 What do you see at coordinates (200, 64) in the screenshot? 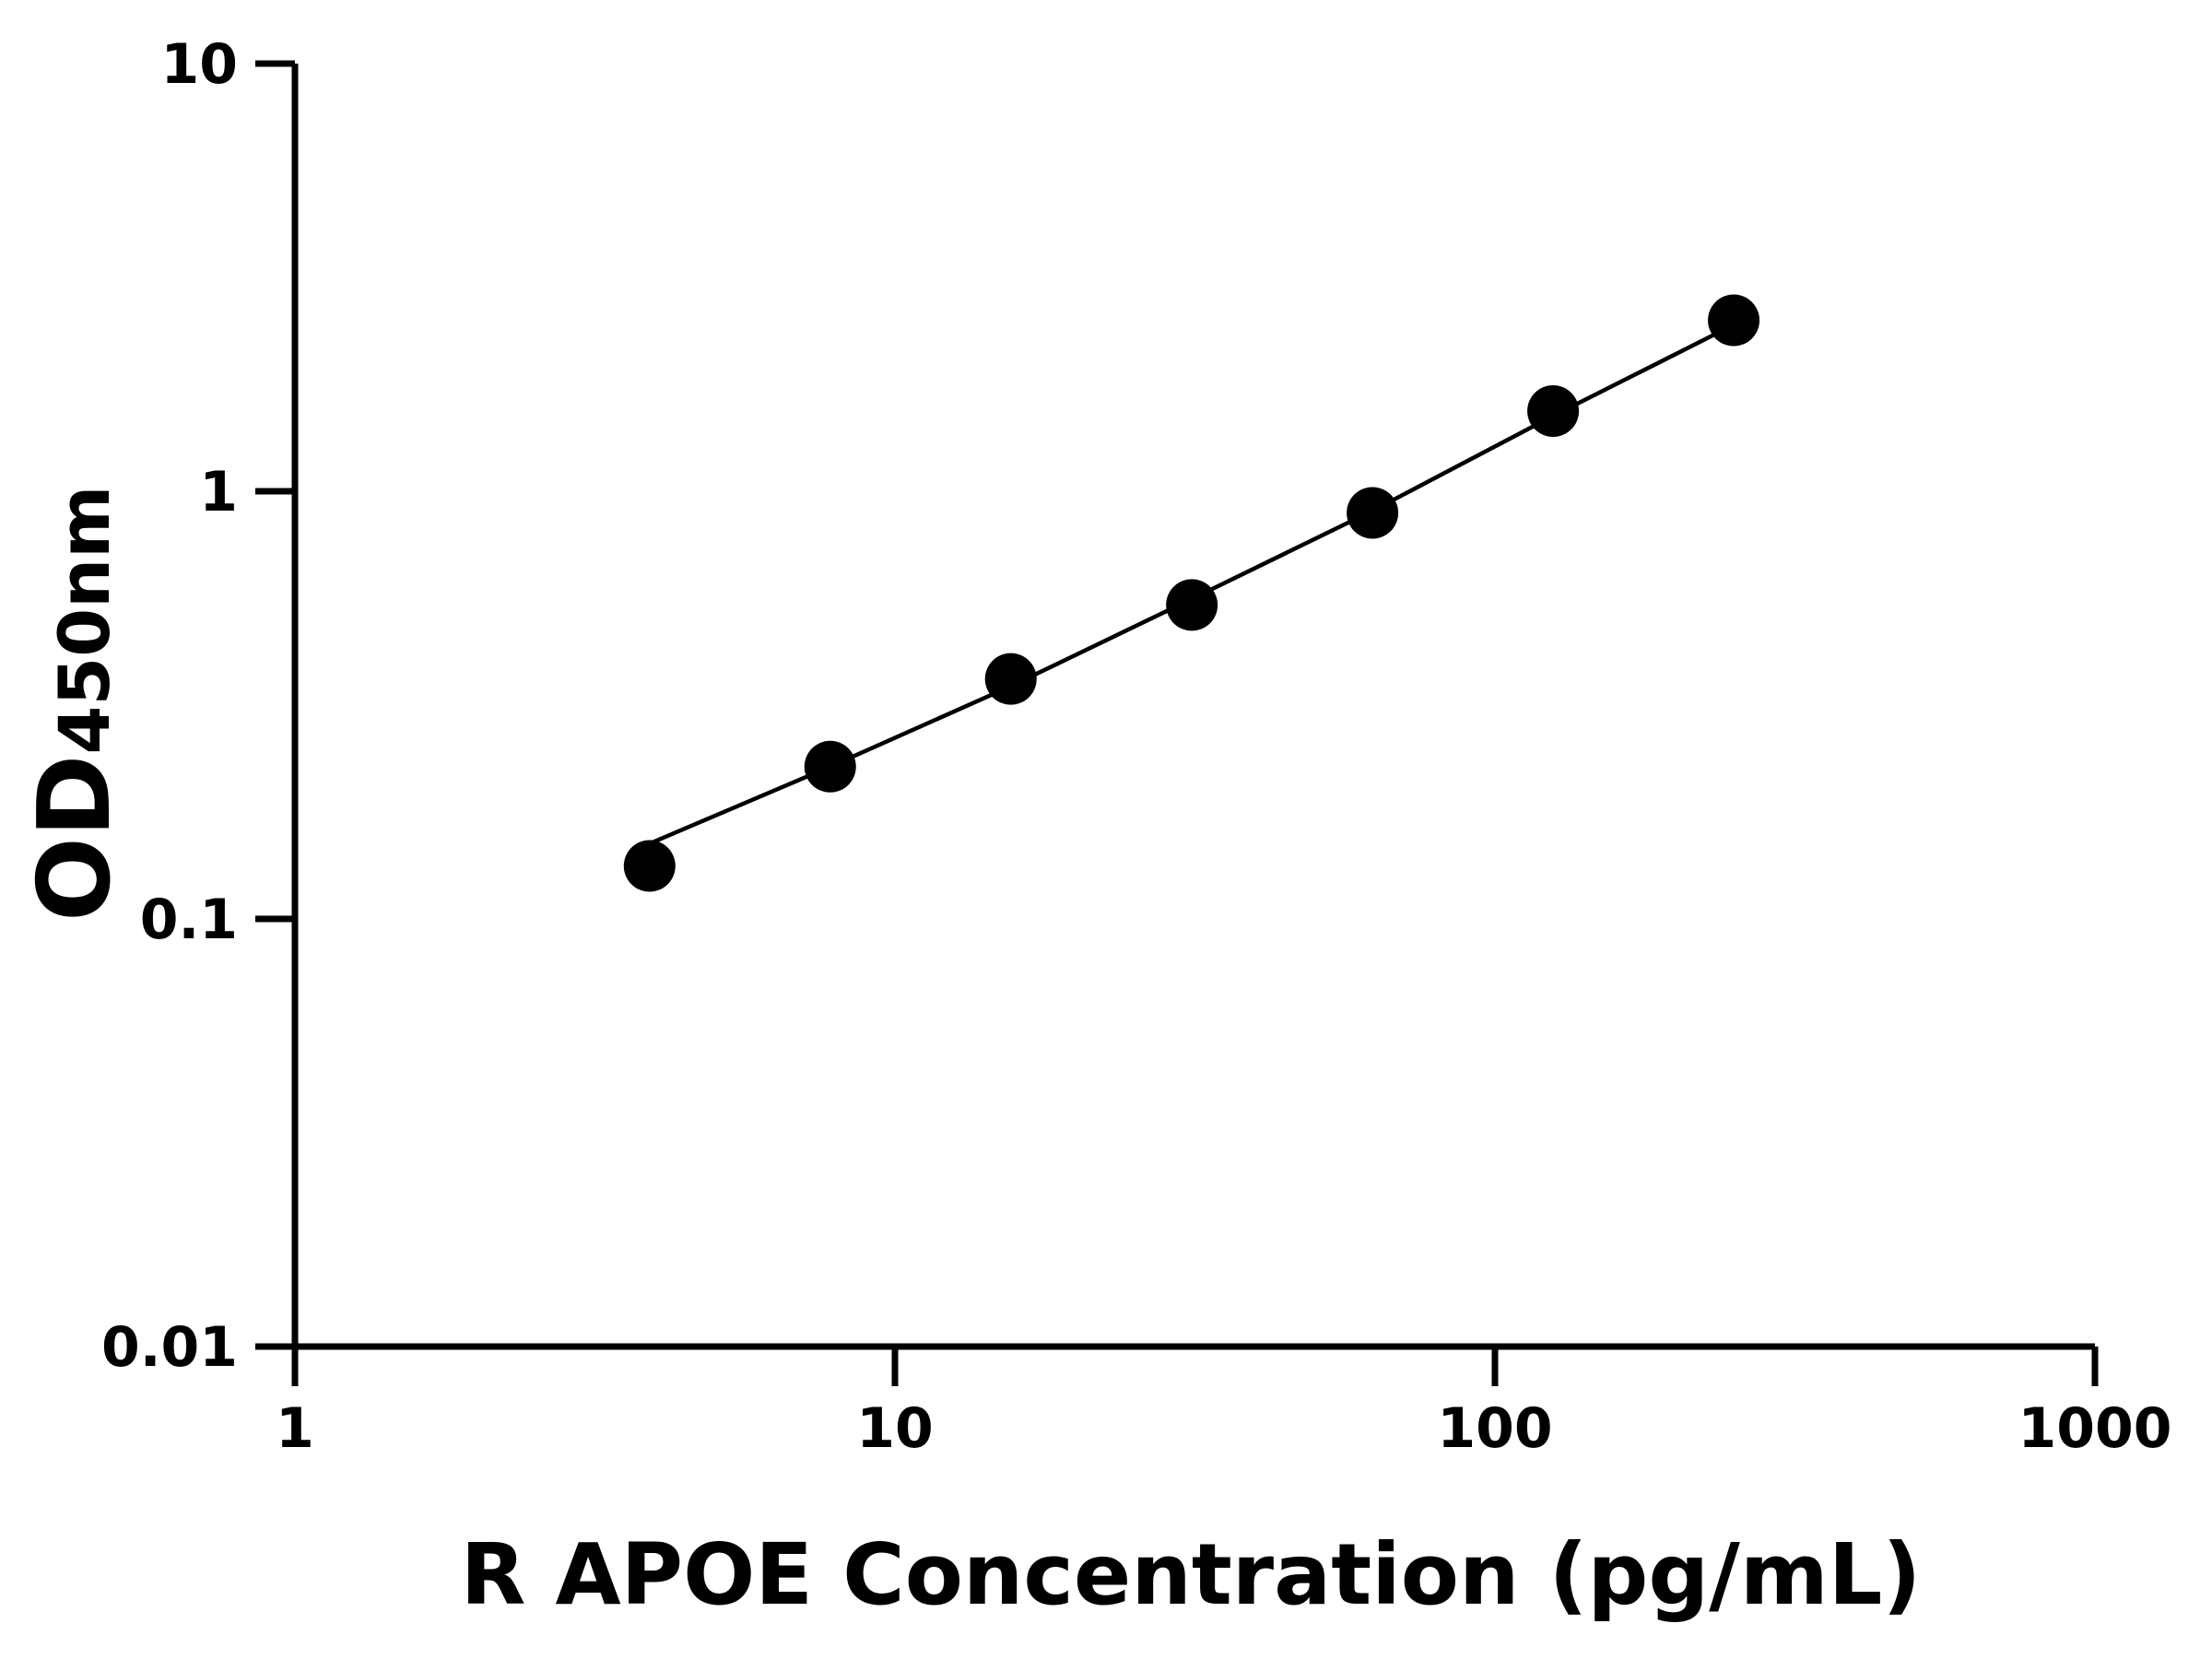
I see `y-tick-label: 10` at bounding box center [200, 64].